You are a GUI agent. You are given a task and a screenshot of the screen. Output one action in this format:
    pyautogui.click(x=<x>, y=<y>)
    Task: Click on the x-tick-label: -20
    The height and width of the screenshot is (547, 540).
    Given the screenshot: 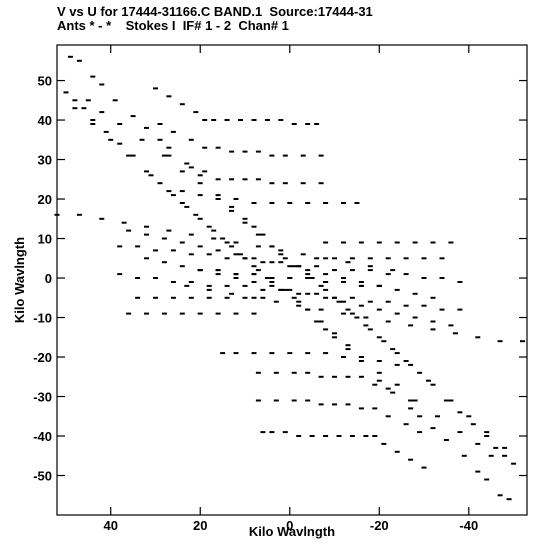 What is the action you would take?
    pyautogui.click(x=379, y=525)
    